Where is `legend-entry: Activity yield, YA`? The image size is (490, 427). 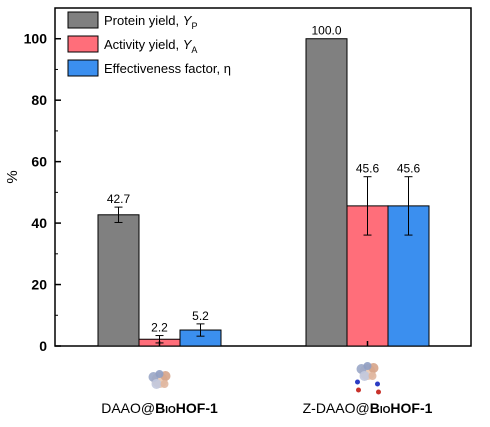
legend-entry: Activity yield, YA is located at coordinates (150, 46).